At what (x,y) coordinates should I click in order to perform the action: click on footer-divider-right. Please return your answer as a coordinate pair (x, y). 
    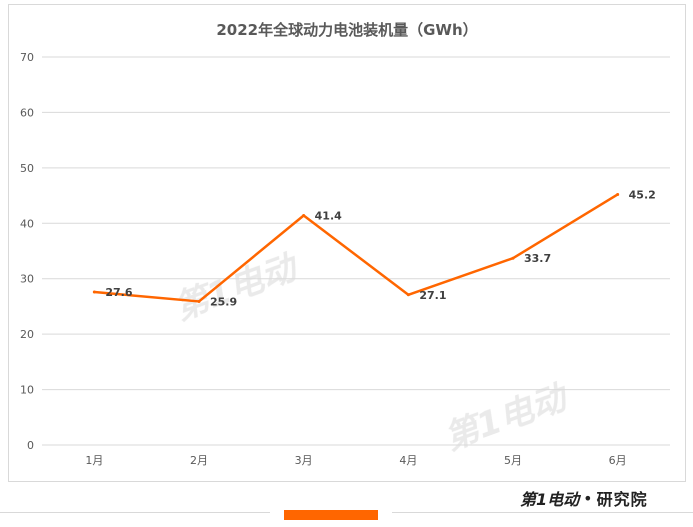
    Looking at the image, I should click on (542, 512).